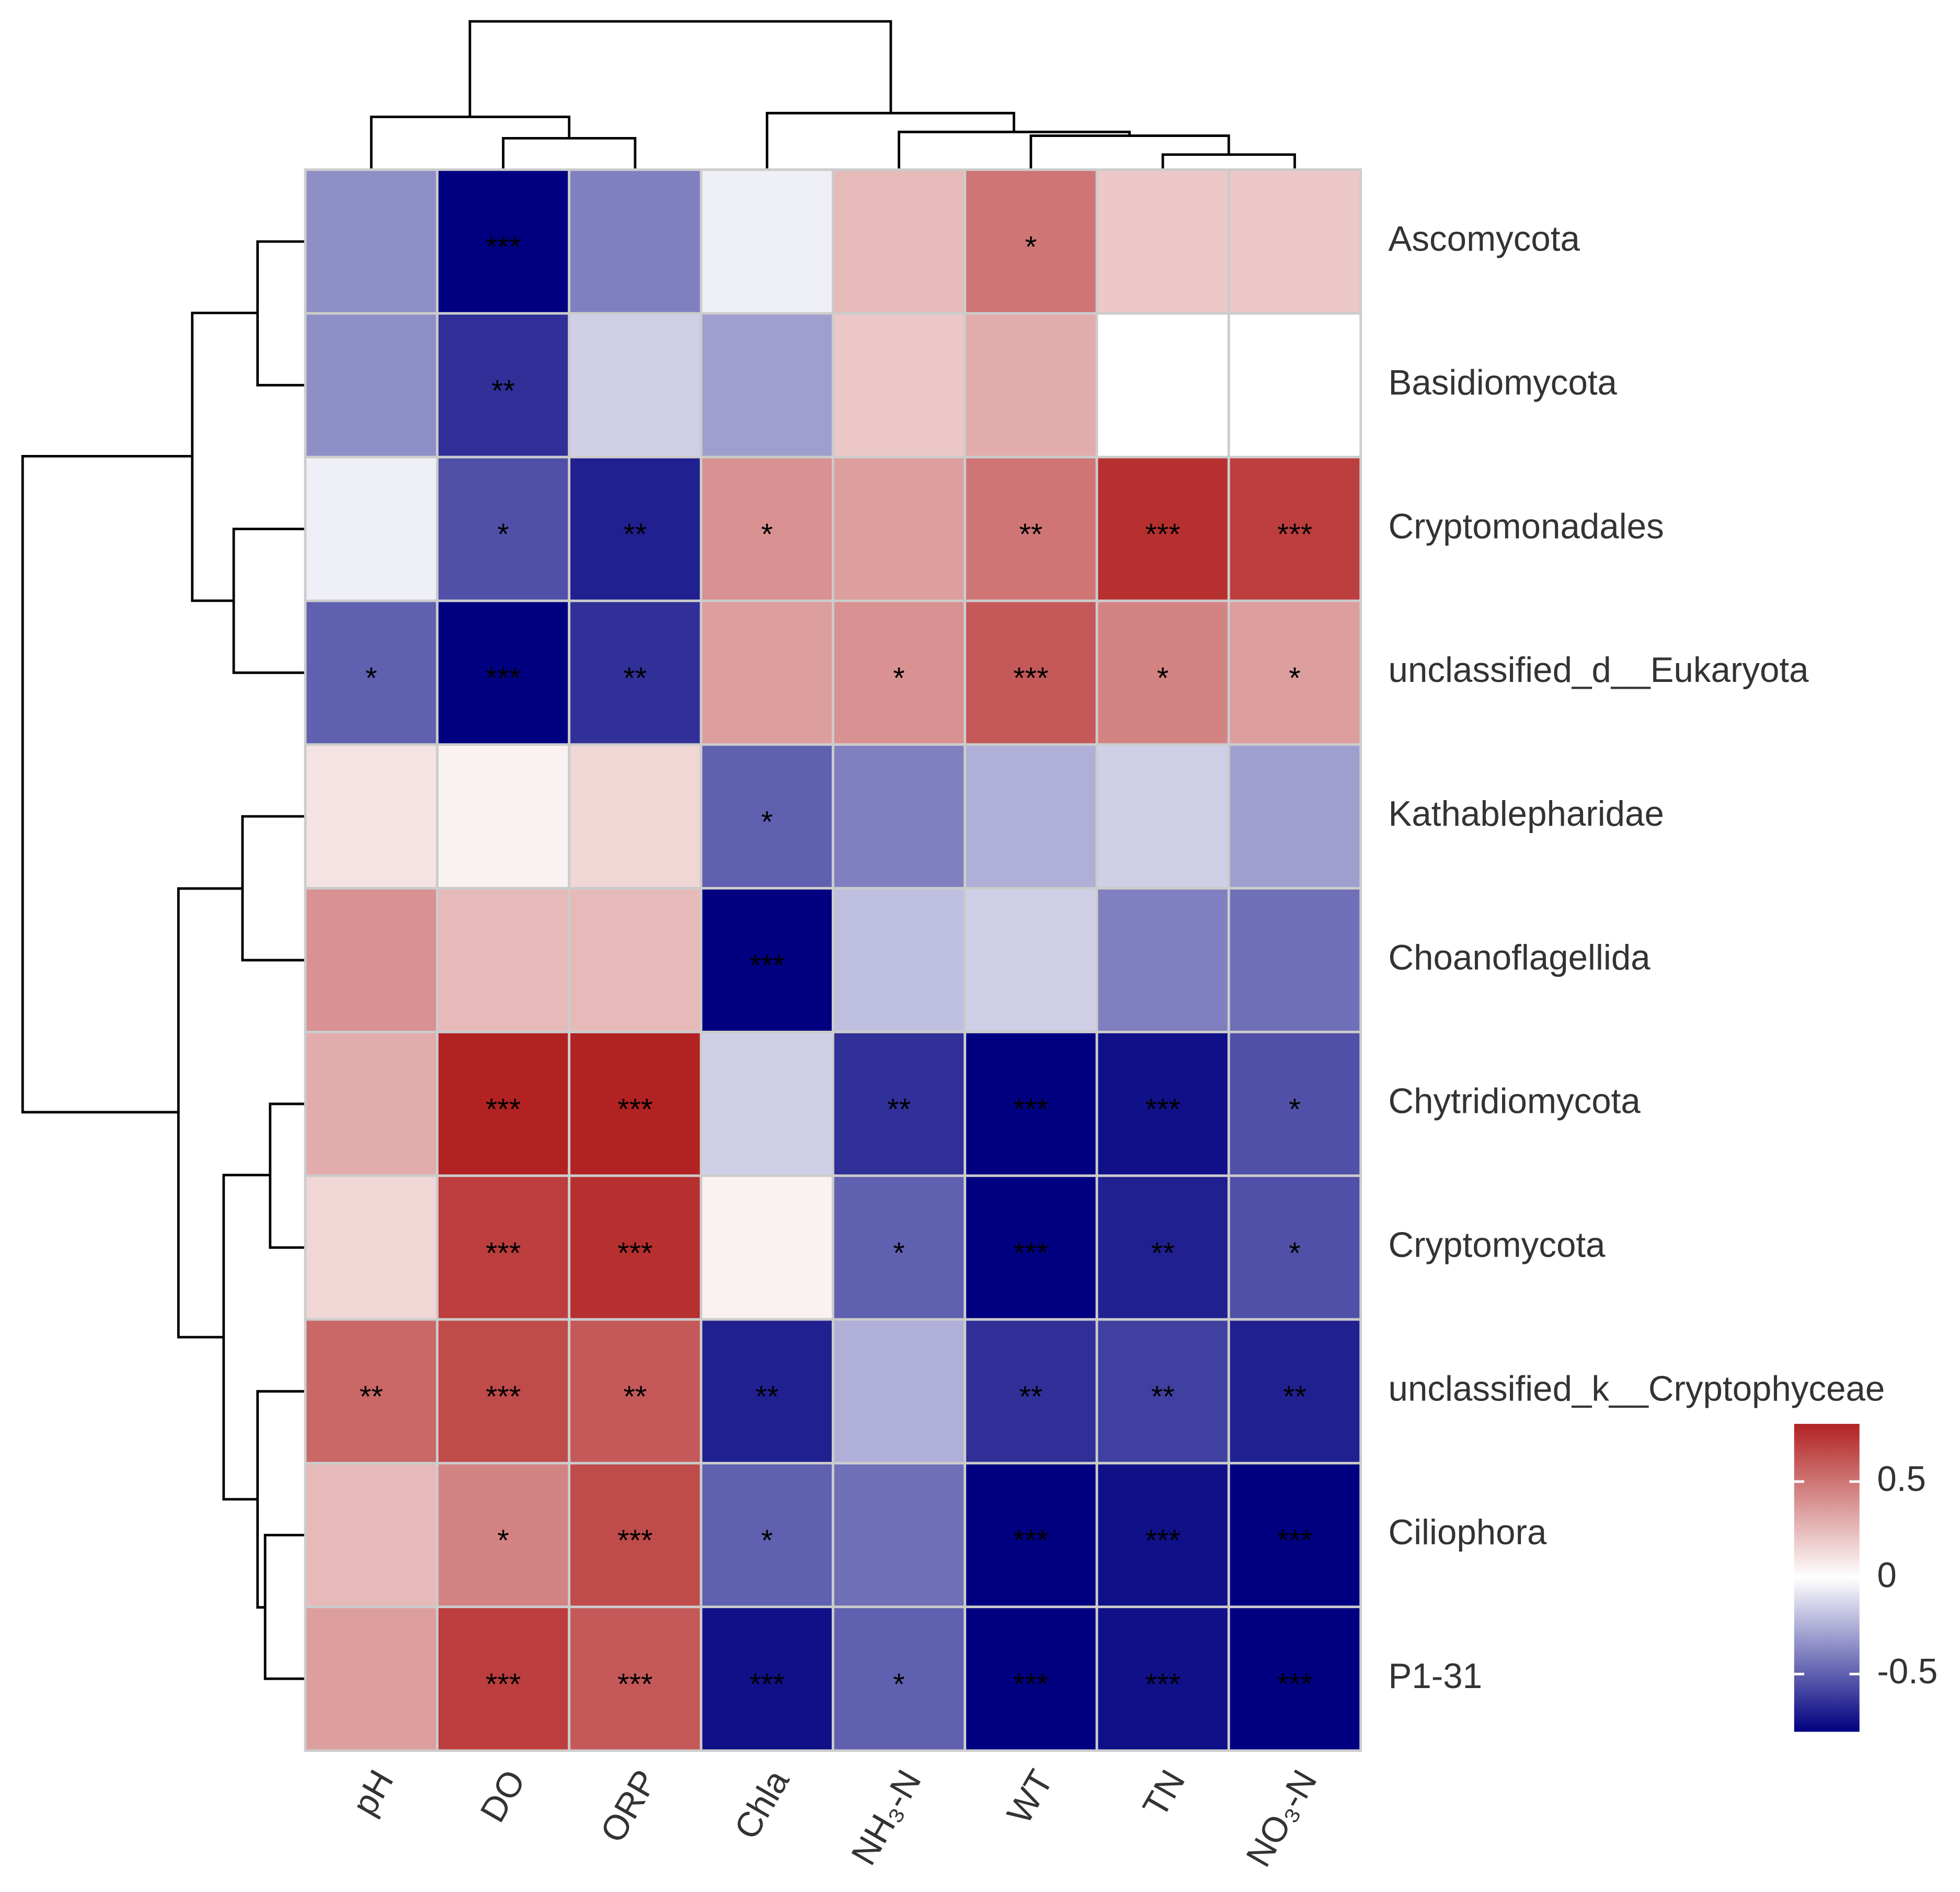 The image size is (1960, 1892). Describe the element at coordinates (1030, 1796) in the screenshot. I see `column-label: WT` at that location.